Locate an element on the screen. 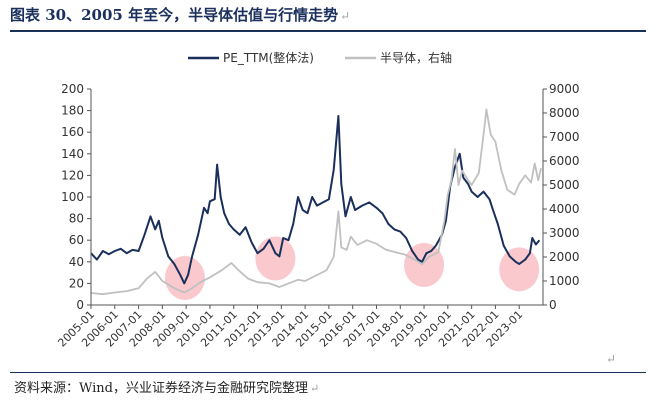 The image size is (656, 402). figure-title-text: 图表 30、2005 年至今，半导体估值与行情走势 is located at coordinates (174, 15).